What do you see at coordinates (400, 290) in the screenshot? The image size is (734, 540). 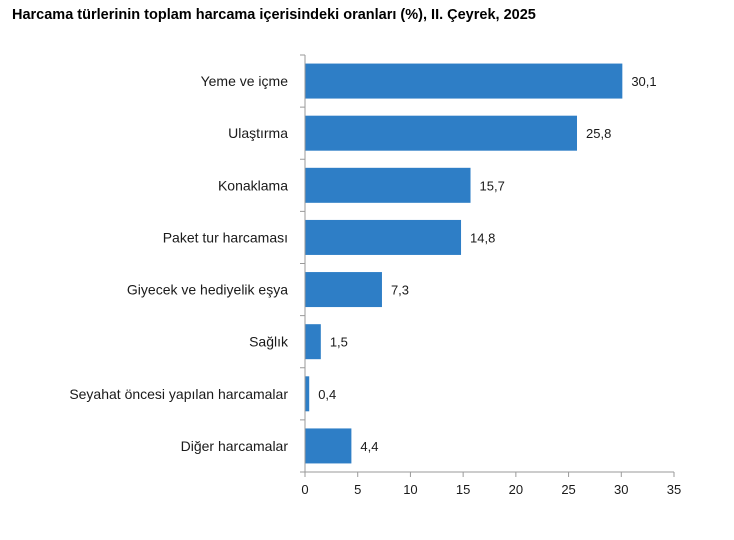 I see `data-label: 7,3` at bounding box center [400, 290].